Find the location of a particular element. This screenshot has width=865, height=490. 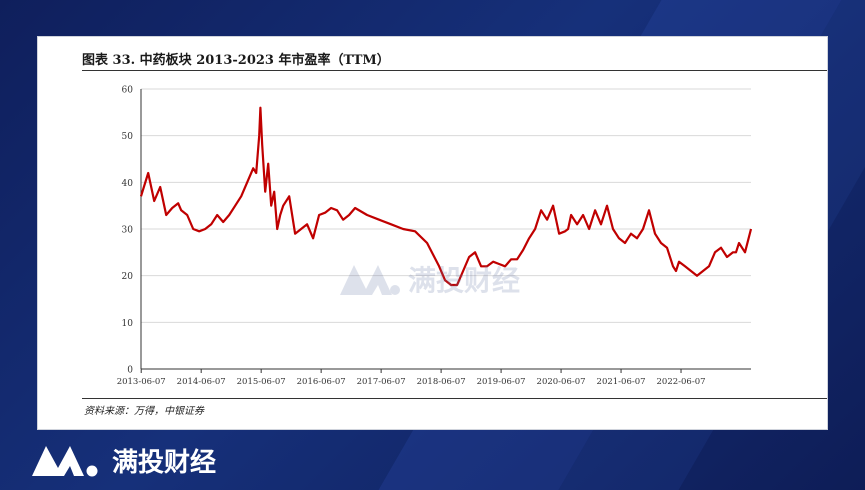

x-tick-label: 2021-06-07 is located at coordinates (621, 382).